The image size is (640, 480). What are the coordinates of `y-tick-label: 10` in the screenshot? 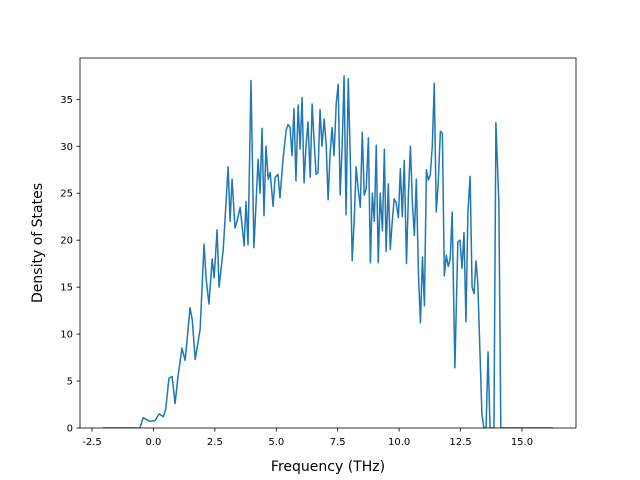 It's located at (66, 335).